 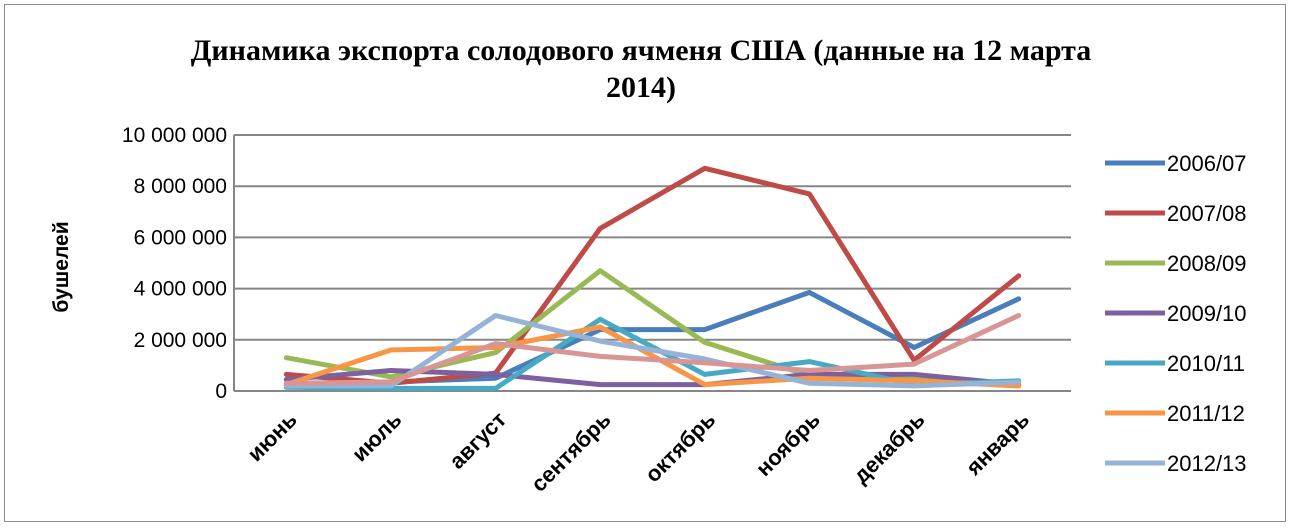 I want to click on x-tick-label: октябрь, so click(x=680, y=447).